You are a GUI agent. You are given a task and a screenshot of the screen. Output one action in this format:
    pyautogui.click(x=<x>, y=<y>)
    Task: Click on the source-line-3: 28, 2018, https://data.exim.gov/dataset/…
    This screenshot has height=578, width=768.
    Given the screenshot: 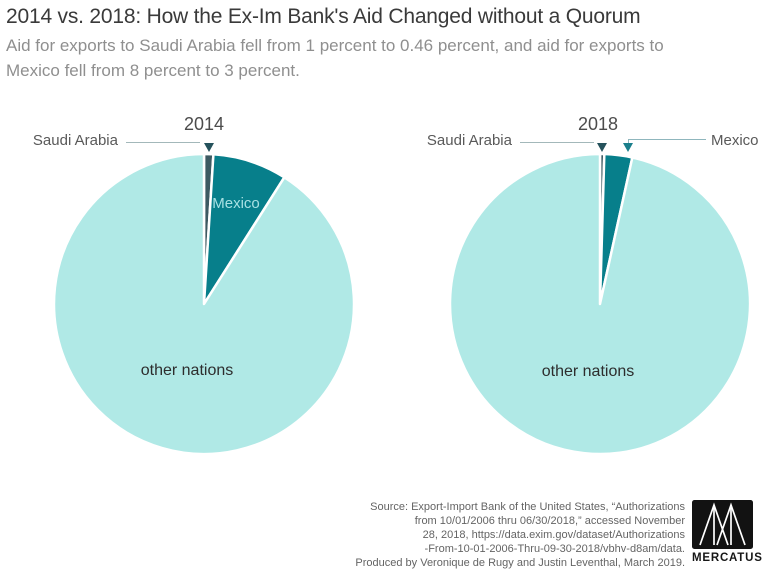 What is the action you would take?
    pyautogui.click(x=553, y=535)
    